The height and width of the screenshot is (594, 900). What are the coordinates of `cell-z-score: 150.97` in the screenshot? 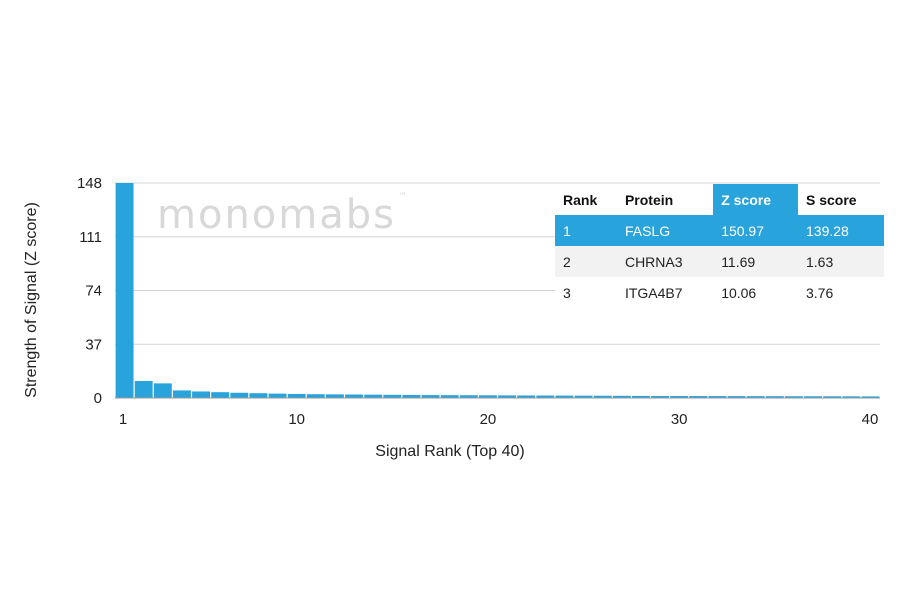 It's located at (755, 230).